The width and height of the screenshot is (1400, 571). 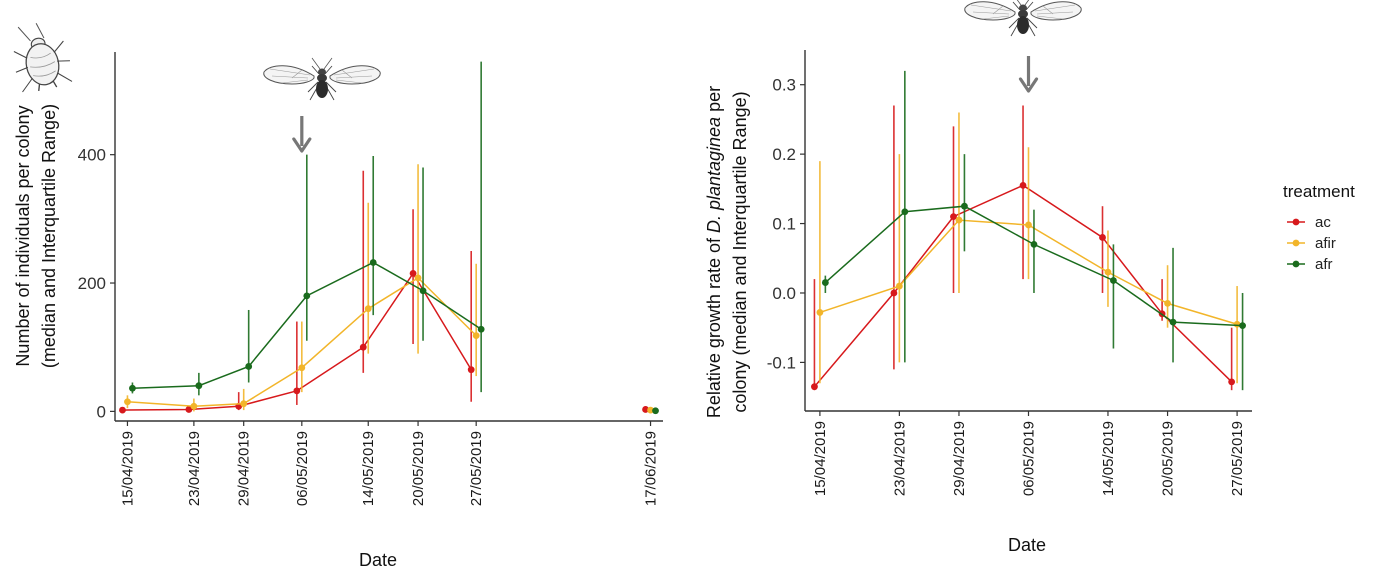 I want to click on right-y-tick-label: 0.3, so click(x=784, y=85).